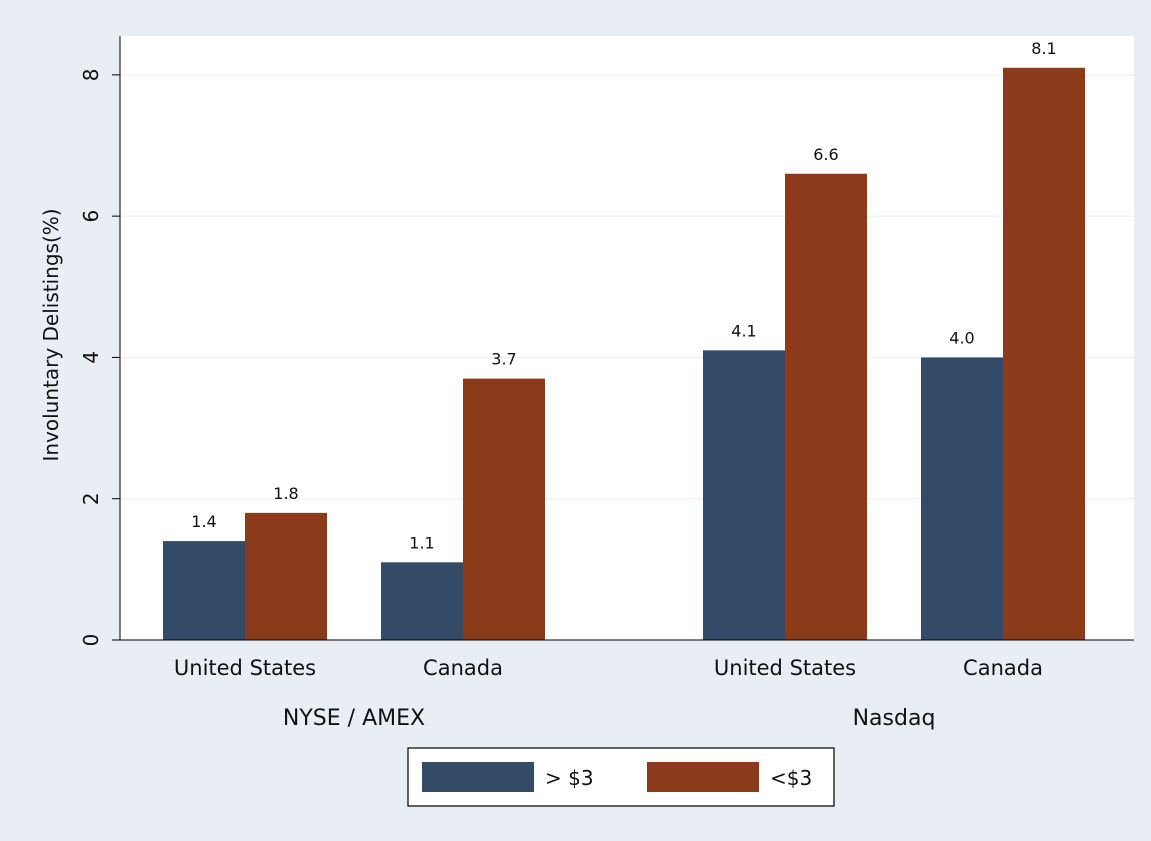 The image size is (1151, 841). What do you see at coordinates (91, 74) in the screenshot?
I see `y-tick-label: 8` at bounding box center [91, 74].